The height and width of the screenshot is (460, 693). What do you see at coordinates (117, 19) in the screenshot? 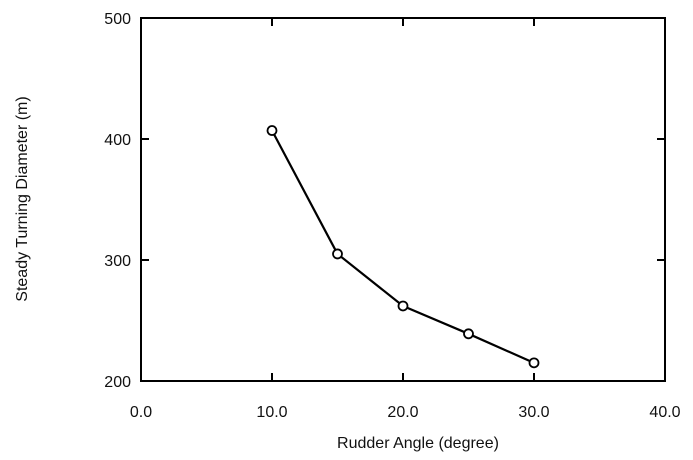
I see `y-tick-label: 500` at bounding box center [117, 19].